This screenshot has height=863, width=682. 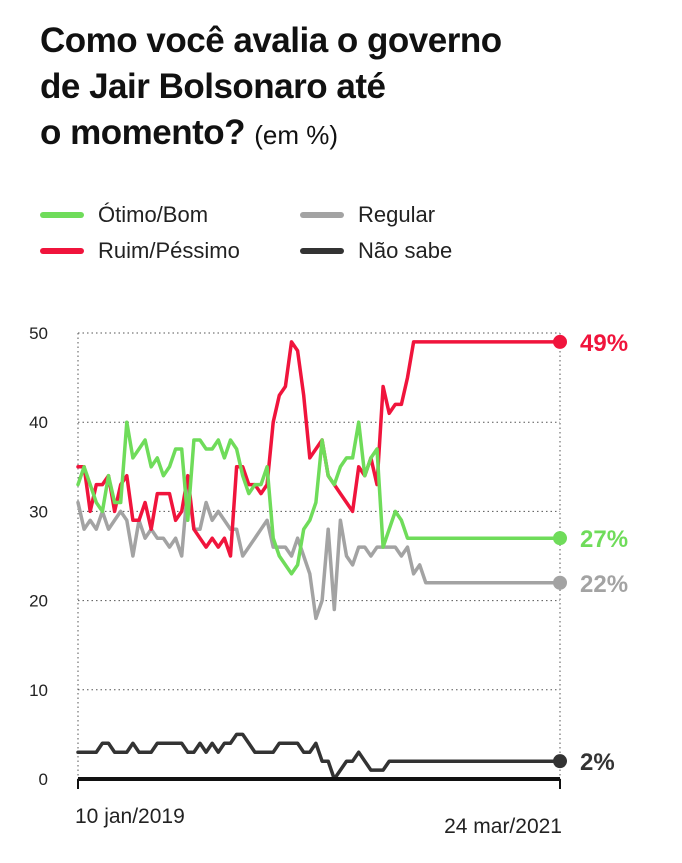 I want to click on legend-label-otimo-bom: Ótimo/Bom, so click(x=153, y=214).